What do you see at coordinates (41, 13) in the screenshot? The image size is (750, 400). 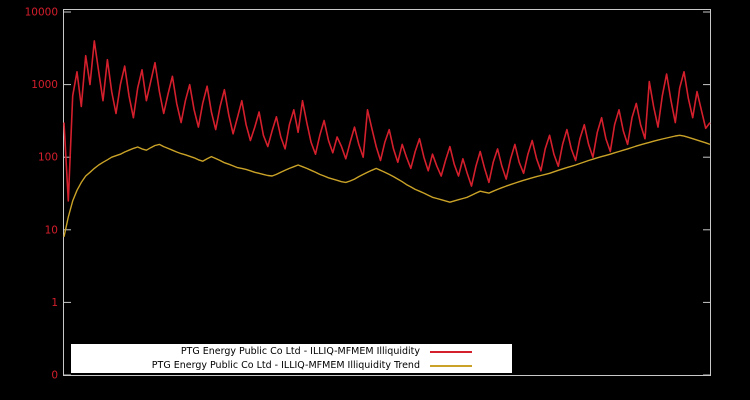 I see `y-axis-tick-label: 10000` at bounding box center [41, 13].